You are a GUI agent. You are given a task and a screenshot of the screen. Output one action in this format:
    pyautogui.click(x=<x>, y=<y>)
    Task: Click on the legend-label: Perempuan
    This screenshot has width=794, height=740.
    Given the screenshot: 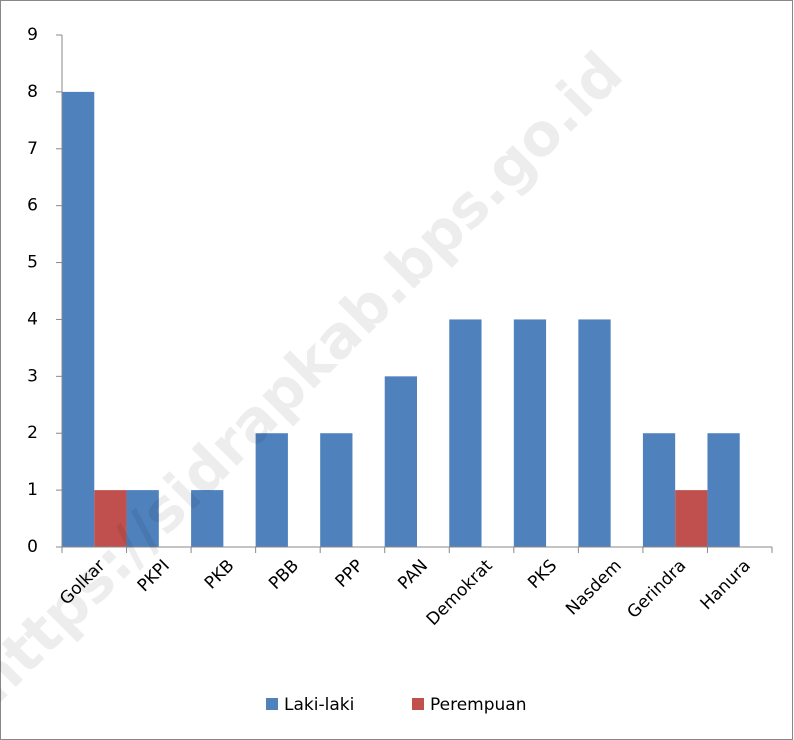 What is the action you would take?
    pyautogui.click(x=478, y=705)
    